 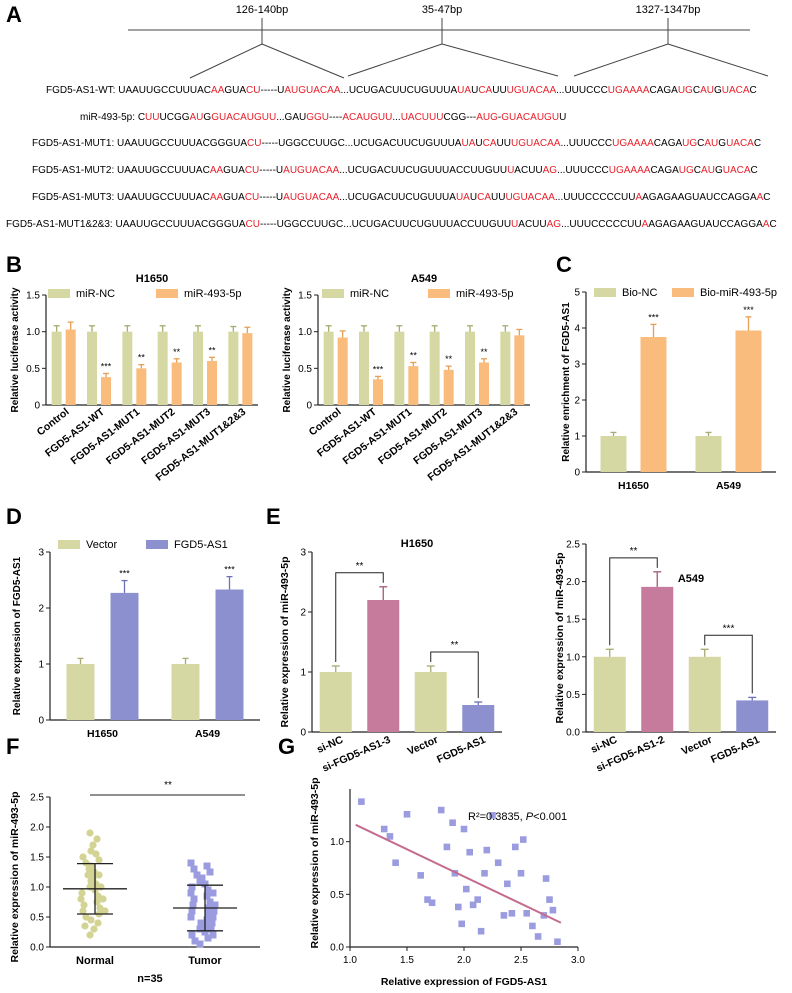 I want to click on seq-label: FGD5-AS1-WT:, so click(x=82, y=90).